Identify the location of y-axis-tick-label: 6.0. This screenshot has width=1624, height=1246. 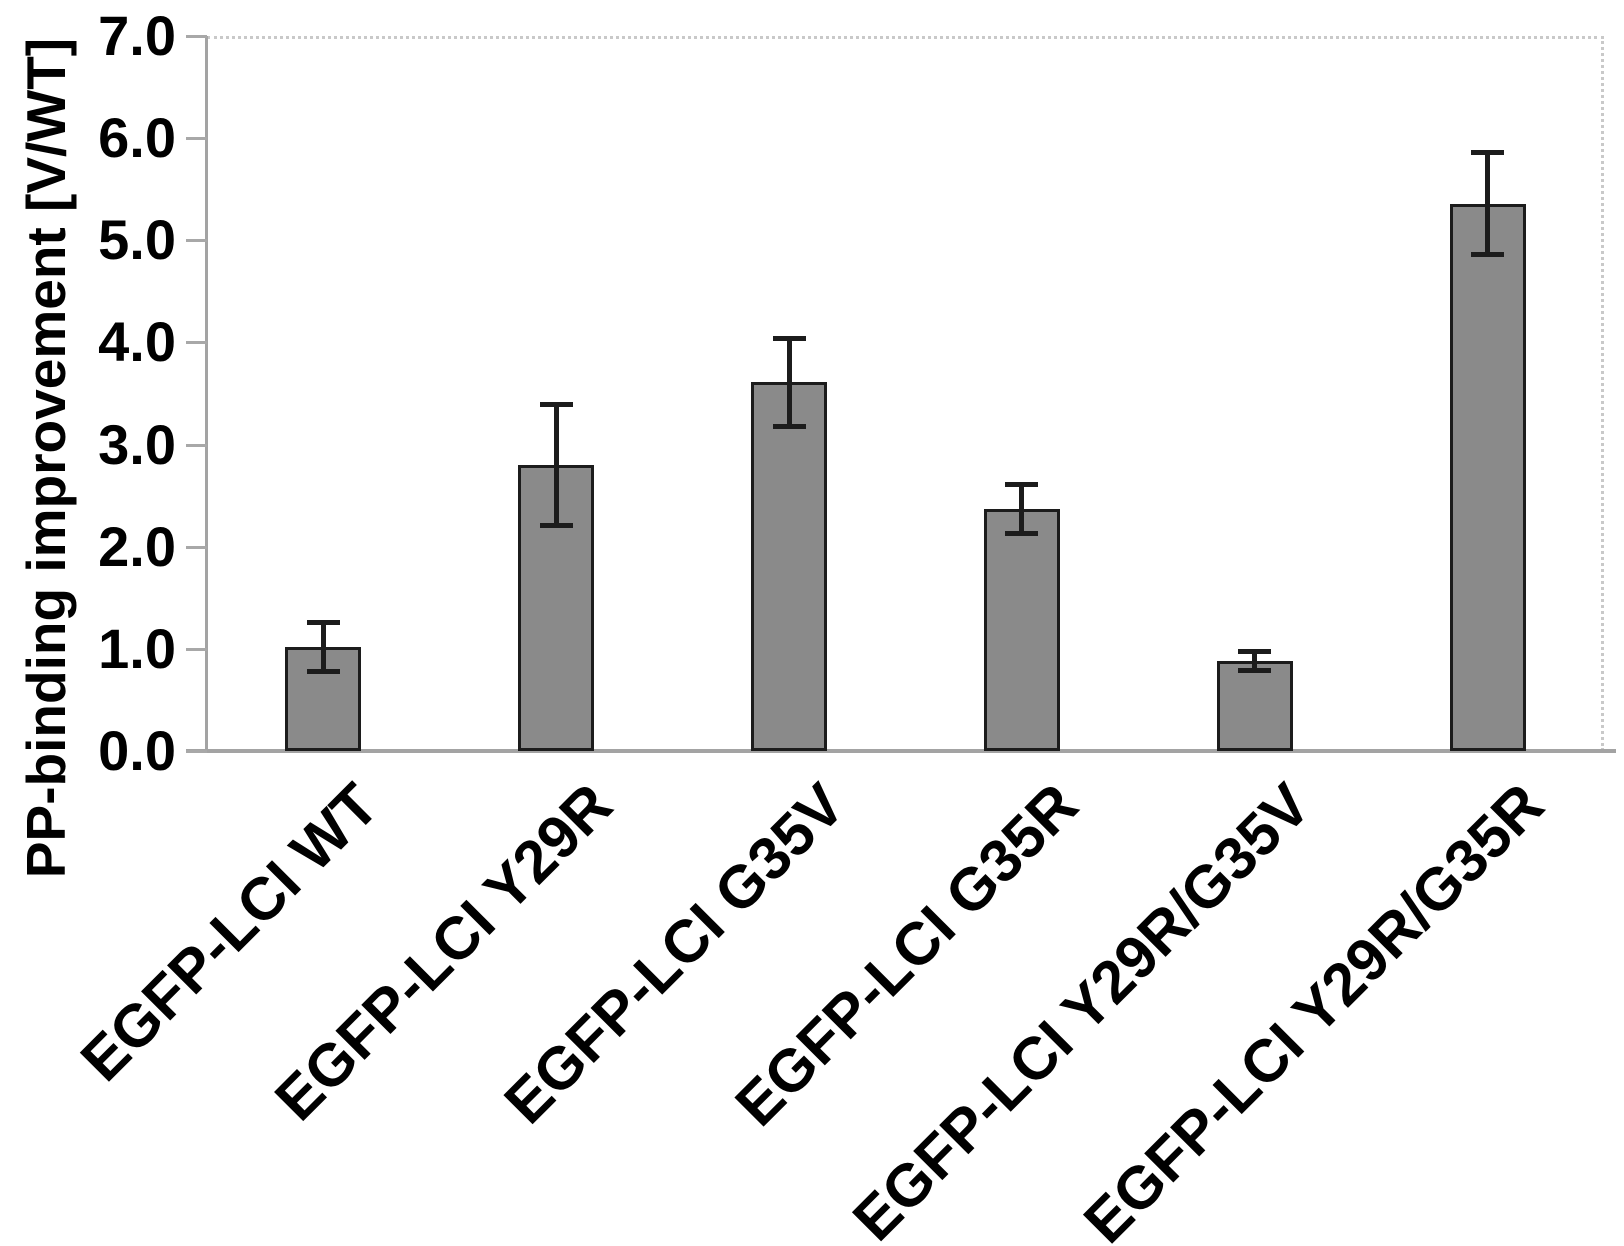
(137, 138).